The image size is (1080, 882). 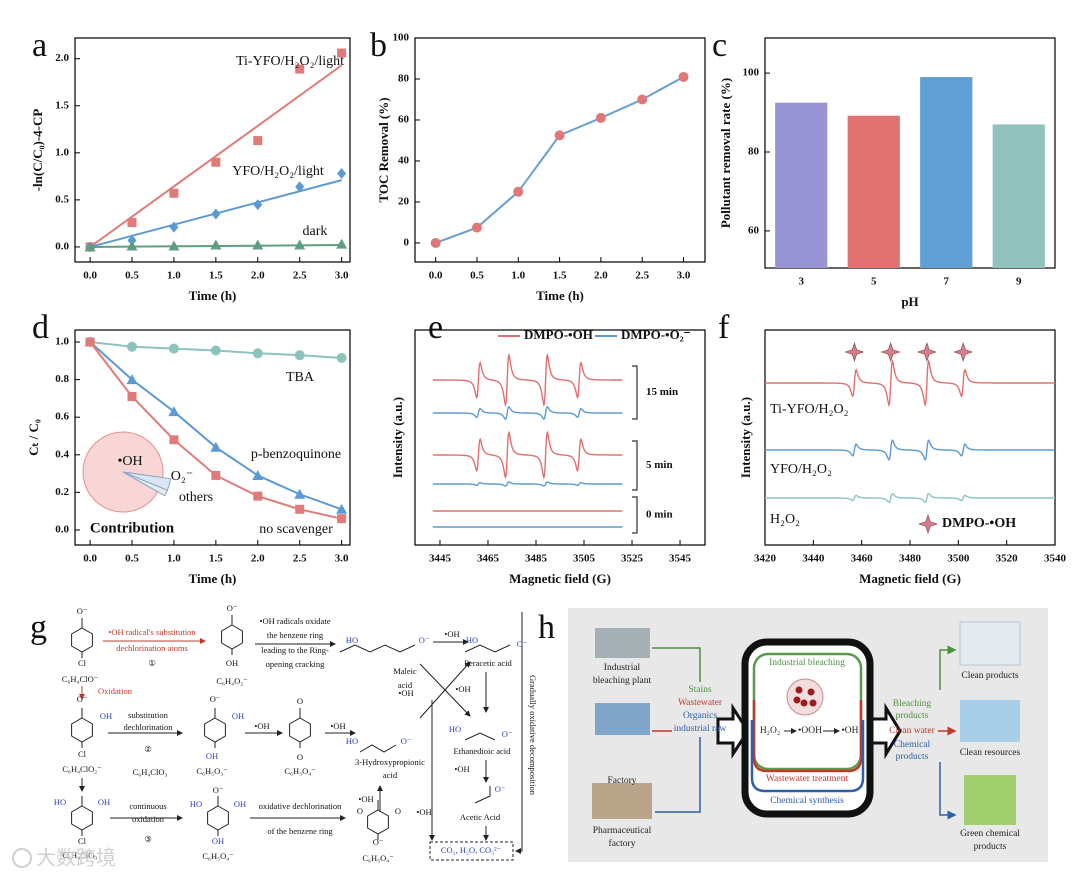 I want to click on y-tick-label: 0.2, so click(x=62, y=492).